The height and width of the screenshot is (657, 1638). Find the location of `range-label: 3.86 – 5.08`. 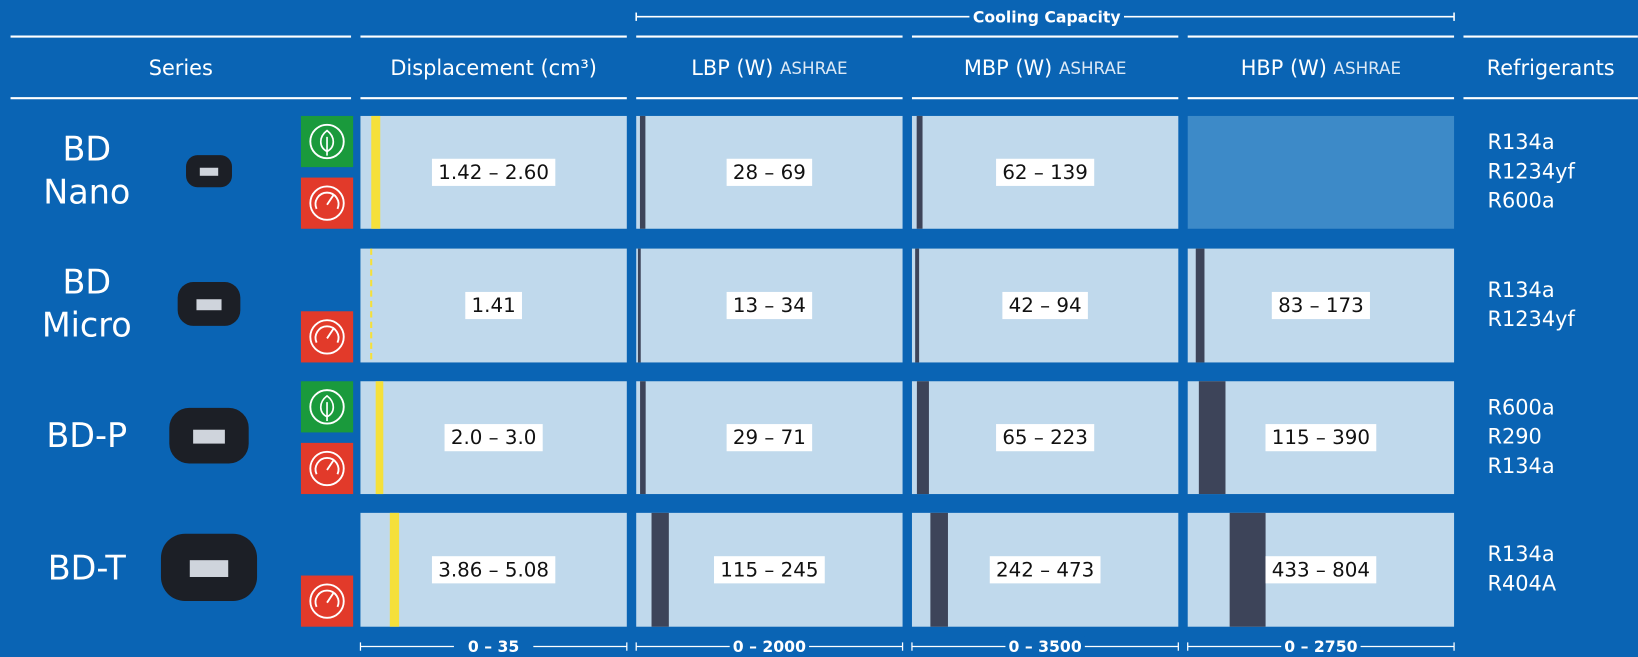

range-label: 3.86 – 5.08 is located at coordinates (493, 569).